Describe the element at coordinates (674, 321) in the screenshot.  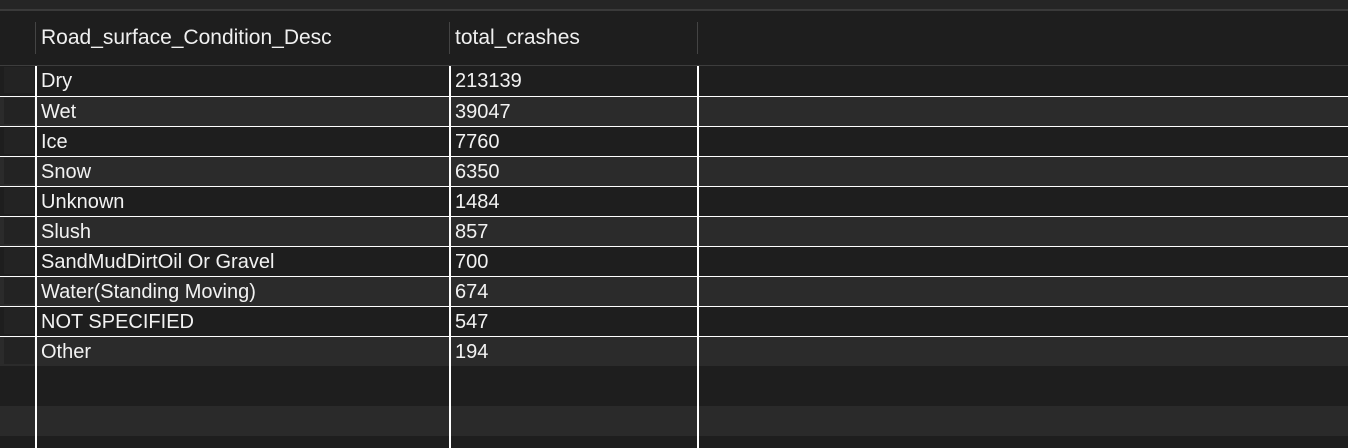
I see `table-row: NOT SPECIFIED 547` at that location.